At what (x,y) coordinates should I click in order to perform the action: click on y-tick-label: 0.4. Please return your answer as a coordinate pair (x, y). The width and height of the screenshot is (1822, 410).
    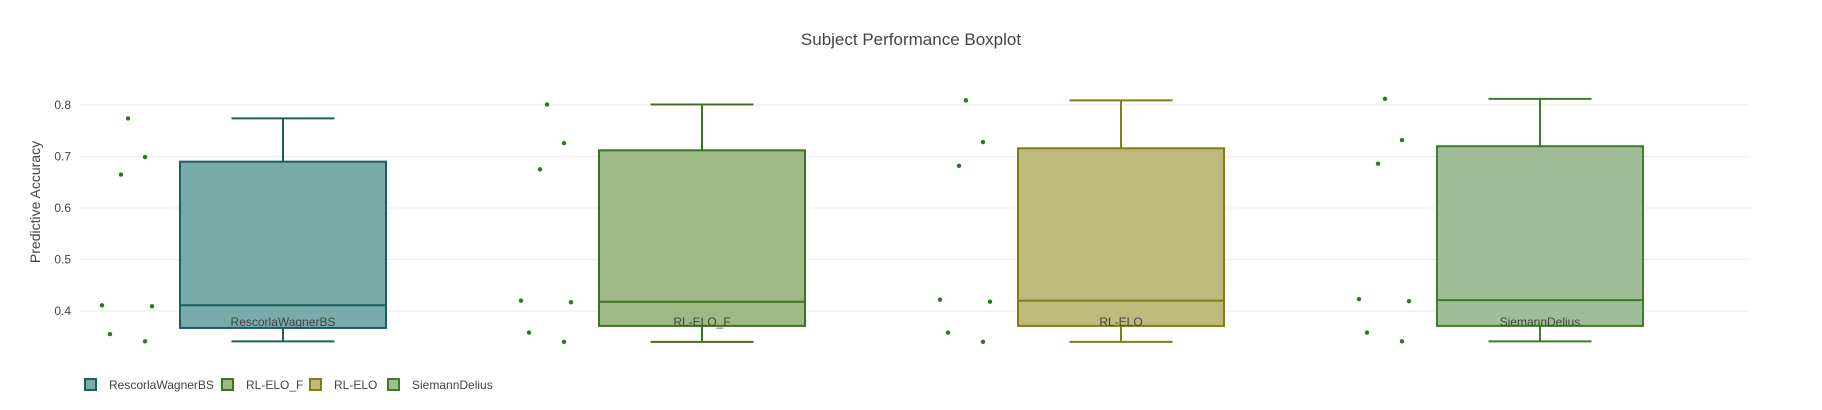
    Looking at the image, I should click on (62, 311).